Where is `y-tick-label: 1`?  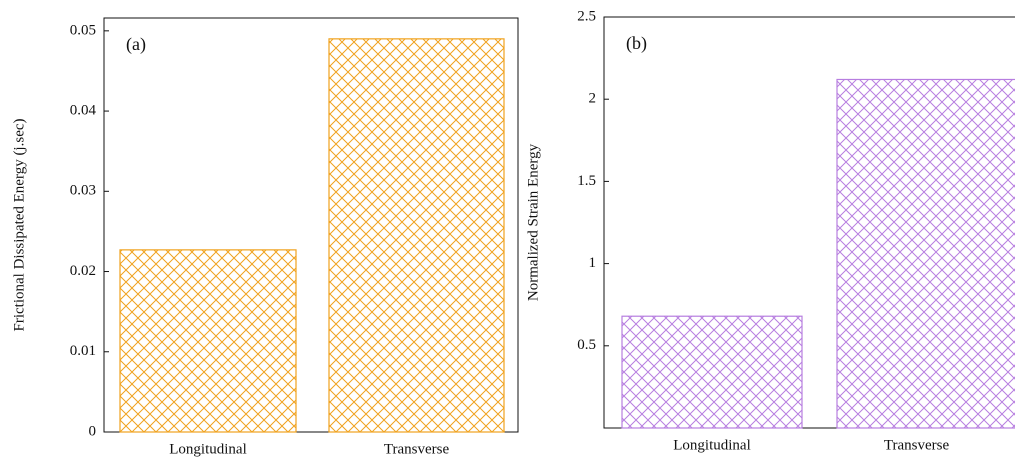
y-tick-label: 1 is located at coordinates (593, 263).